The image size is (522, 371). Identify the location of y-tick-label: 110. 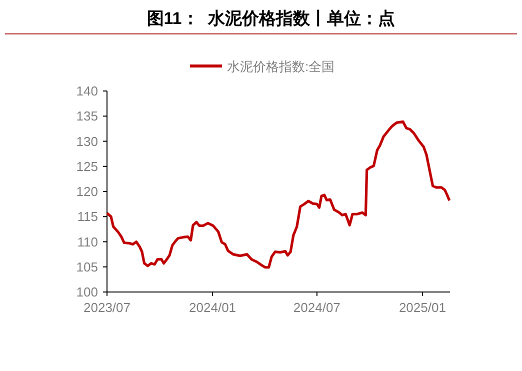
(87, 242).